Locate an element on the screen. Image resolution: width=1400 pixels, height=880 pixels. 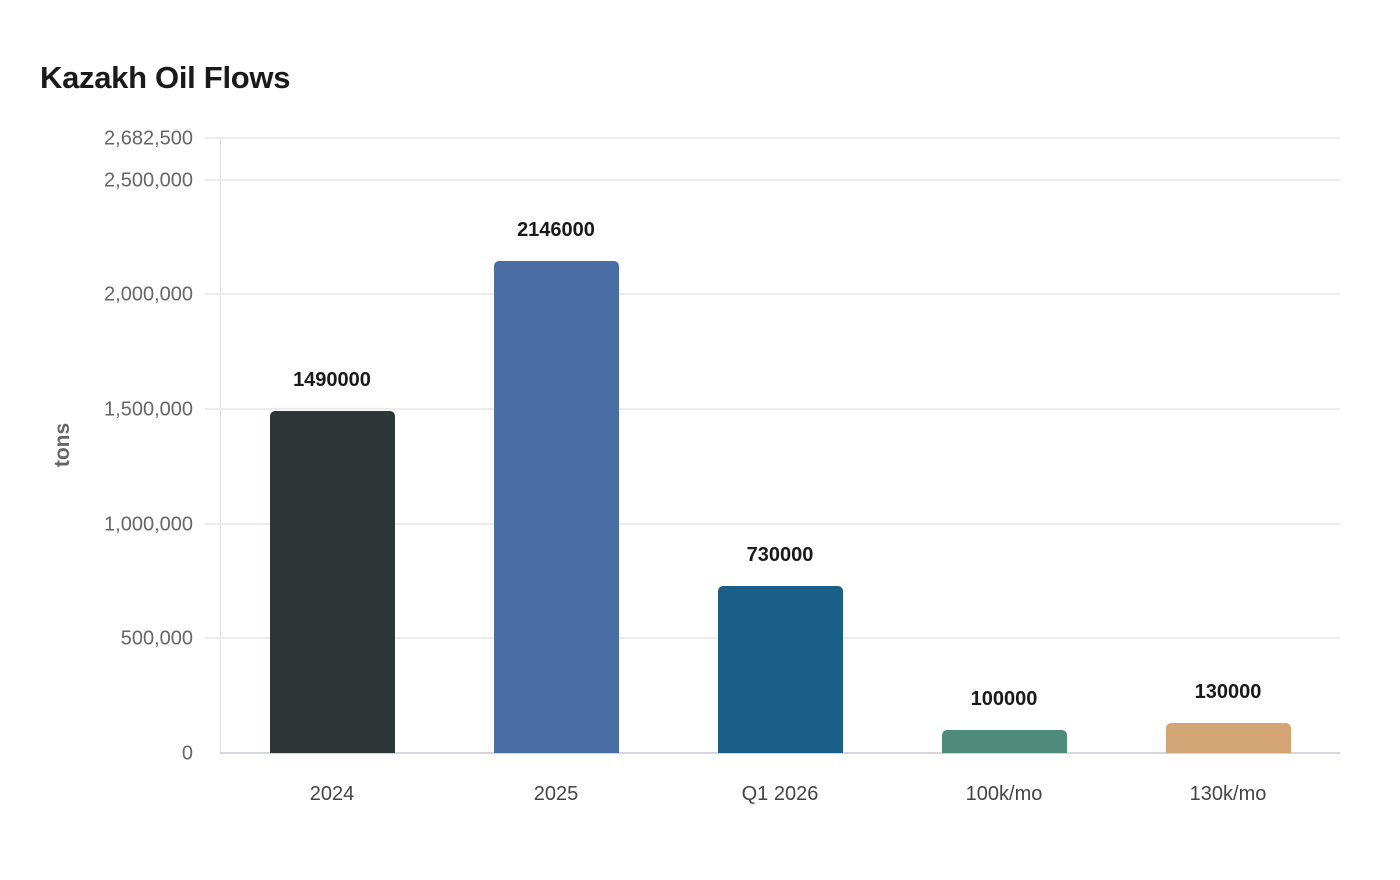
y-tick-label: 2,682,500 is located at coordinates (148, 138).